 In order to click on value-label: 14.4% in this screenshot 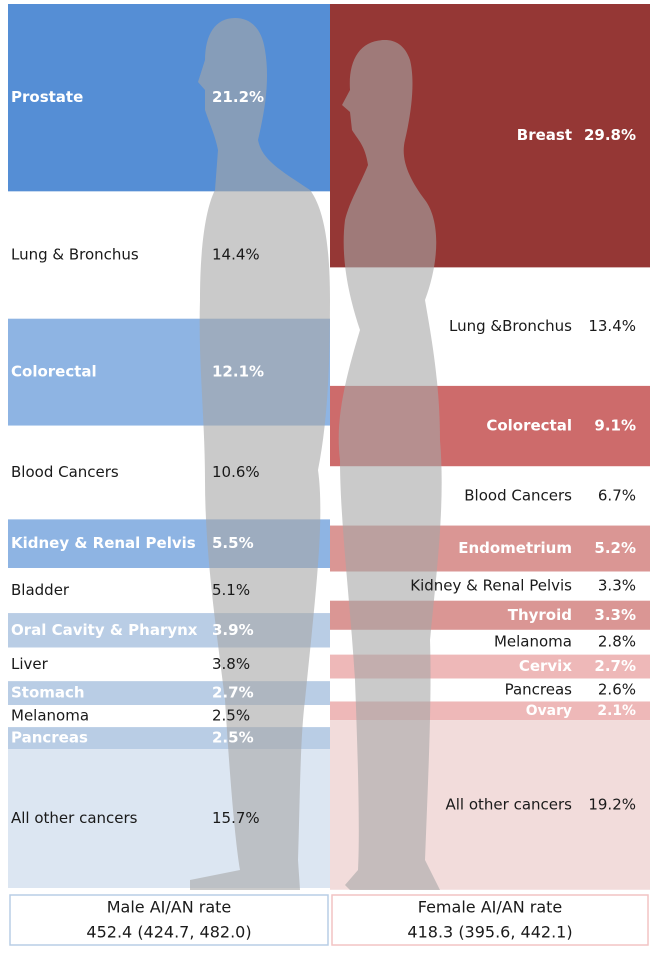, I will do `click(236, 255)`.